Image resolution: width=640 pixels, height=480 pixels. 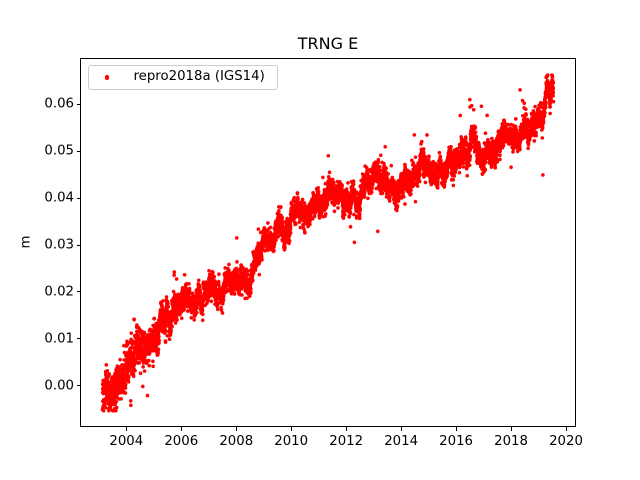 I want to click on x-tick-label: 2014, so click(x=401, y=441).